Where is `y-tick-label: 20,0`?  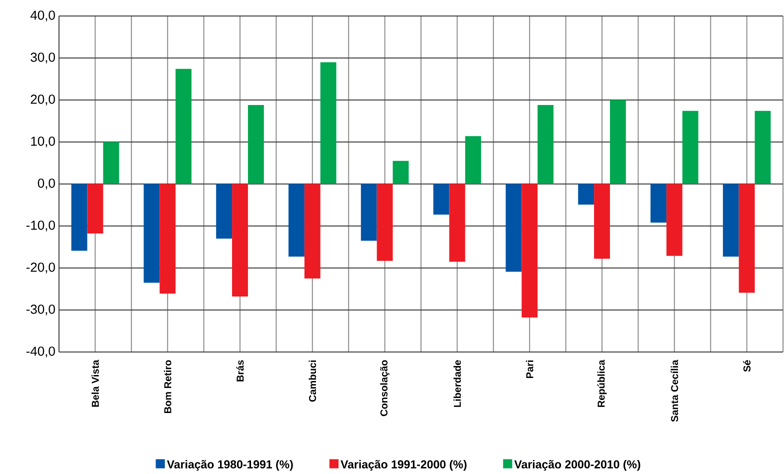 y-tick-label: 20,0 is located at coordinates (42, 100).